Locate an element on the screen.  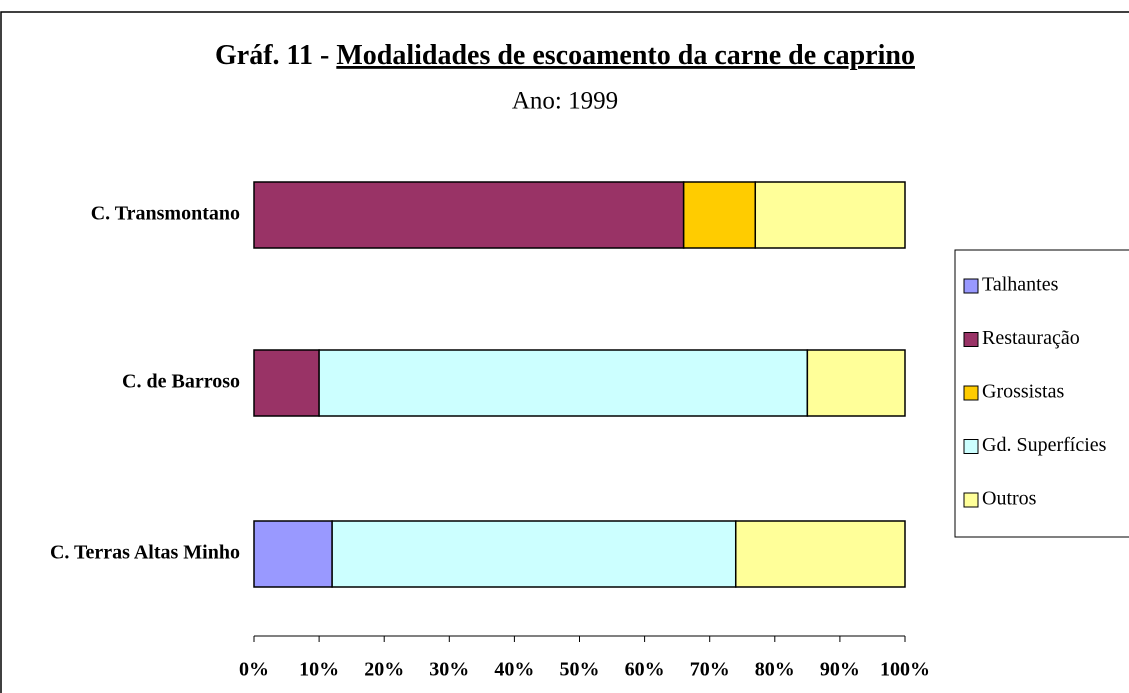
legend-label: Grossistas is located at coordinates (1023, 392).